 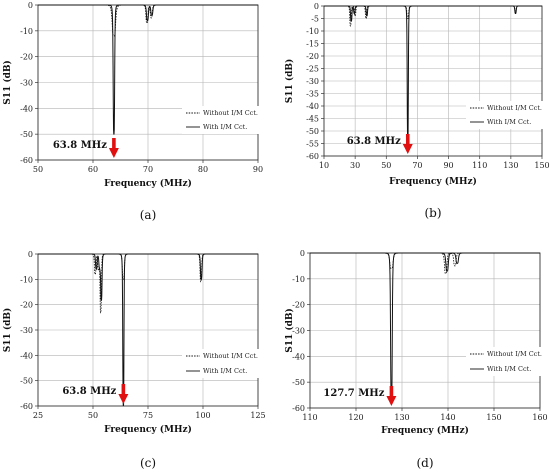 What do you see at coordinates (26, 406) in the screenshot?
I see `panel-2-y-tick-label: -60` at bounding box center [26, 406].